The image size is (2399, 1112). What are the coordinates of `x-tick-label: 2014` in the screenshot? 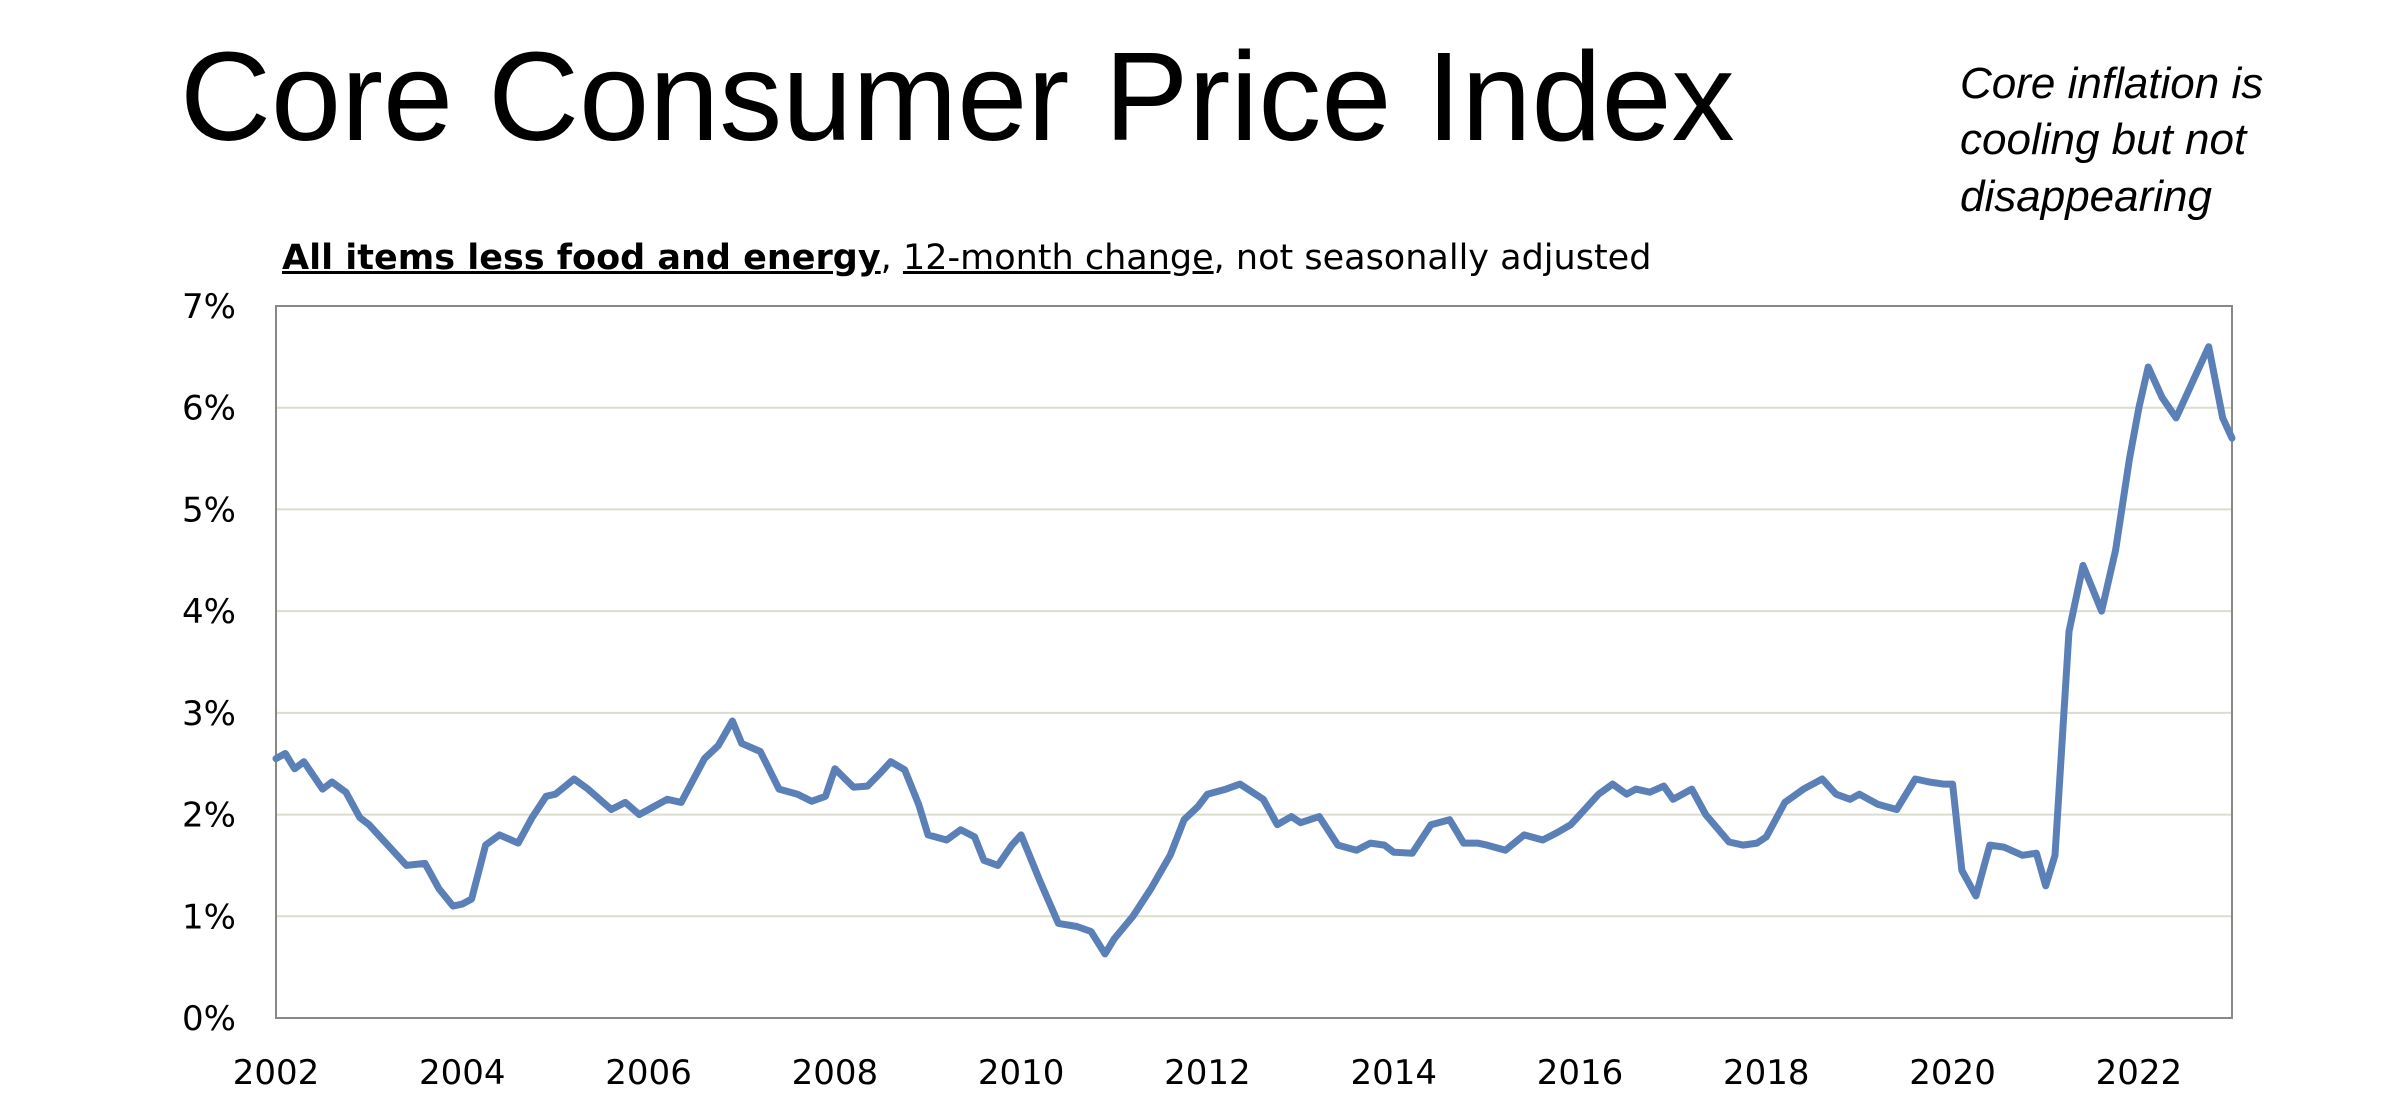 It's located at (1393, 1073).